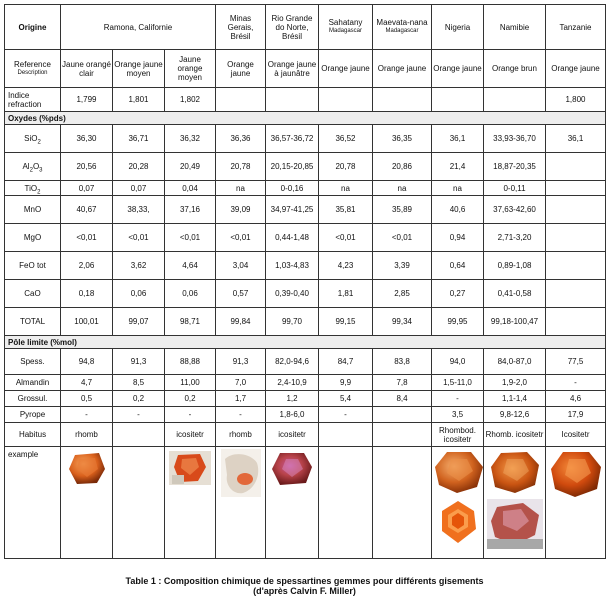 The height and width of the screenshot is (596, 609). What do you see at coordinates (305, 118) in the screenshot?
I see `oxides-section-title: Oxydes (%pds)` at bounding box center [305, 118].